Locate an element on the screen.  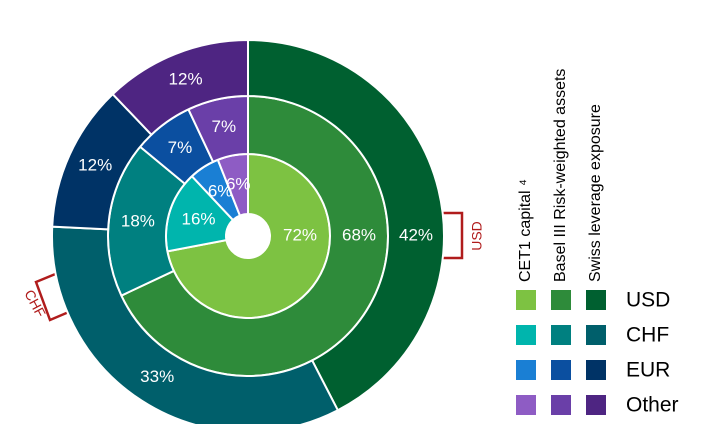
data-label: 18% is located at coordinates (138, 221).